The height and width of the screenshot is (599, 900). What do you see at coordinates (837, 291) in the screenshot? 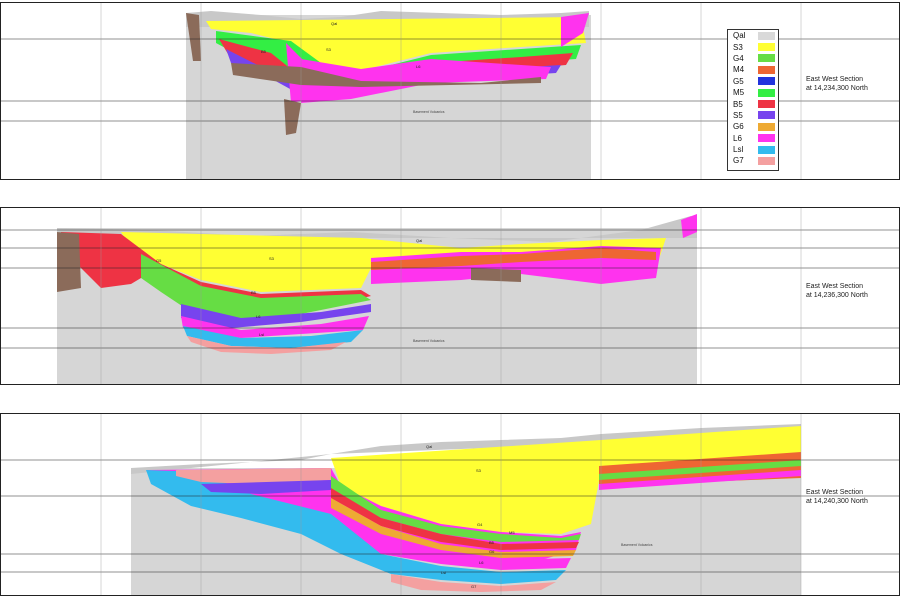
I see `section-title-2: East West Section at 14,236,300 North` at bounding box center [837, 291].